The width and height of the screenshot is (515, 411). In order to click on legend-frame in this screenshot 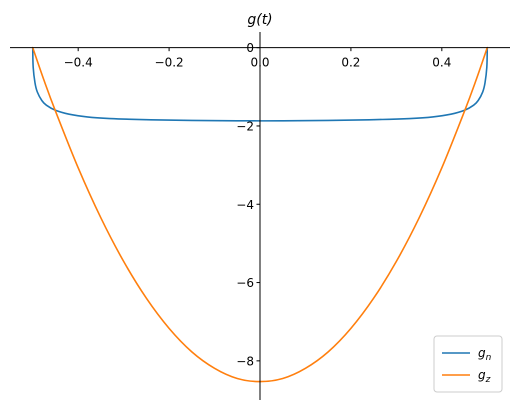, I will do `click(468, 364)`.